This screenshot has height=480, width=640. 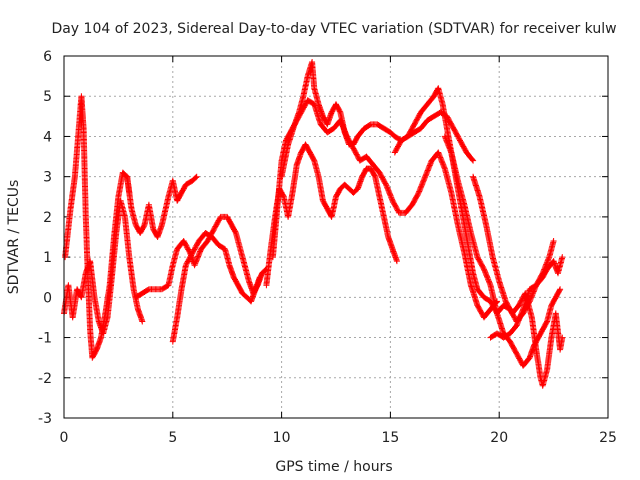 I want to click on y-tick-label: 5, so click(x=47, y=97).